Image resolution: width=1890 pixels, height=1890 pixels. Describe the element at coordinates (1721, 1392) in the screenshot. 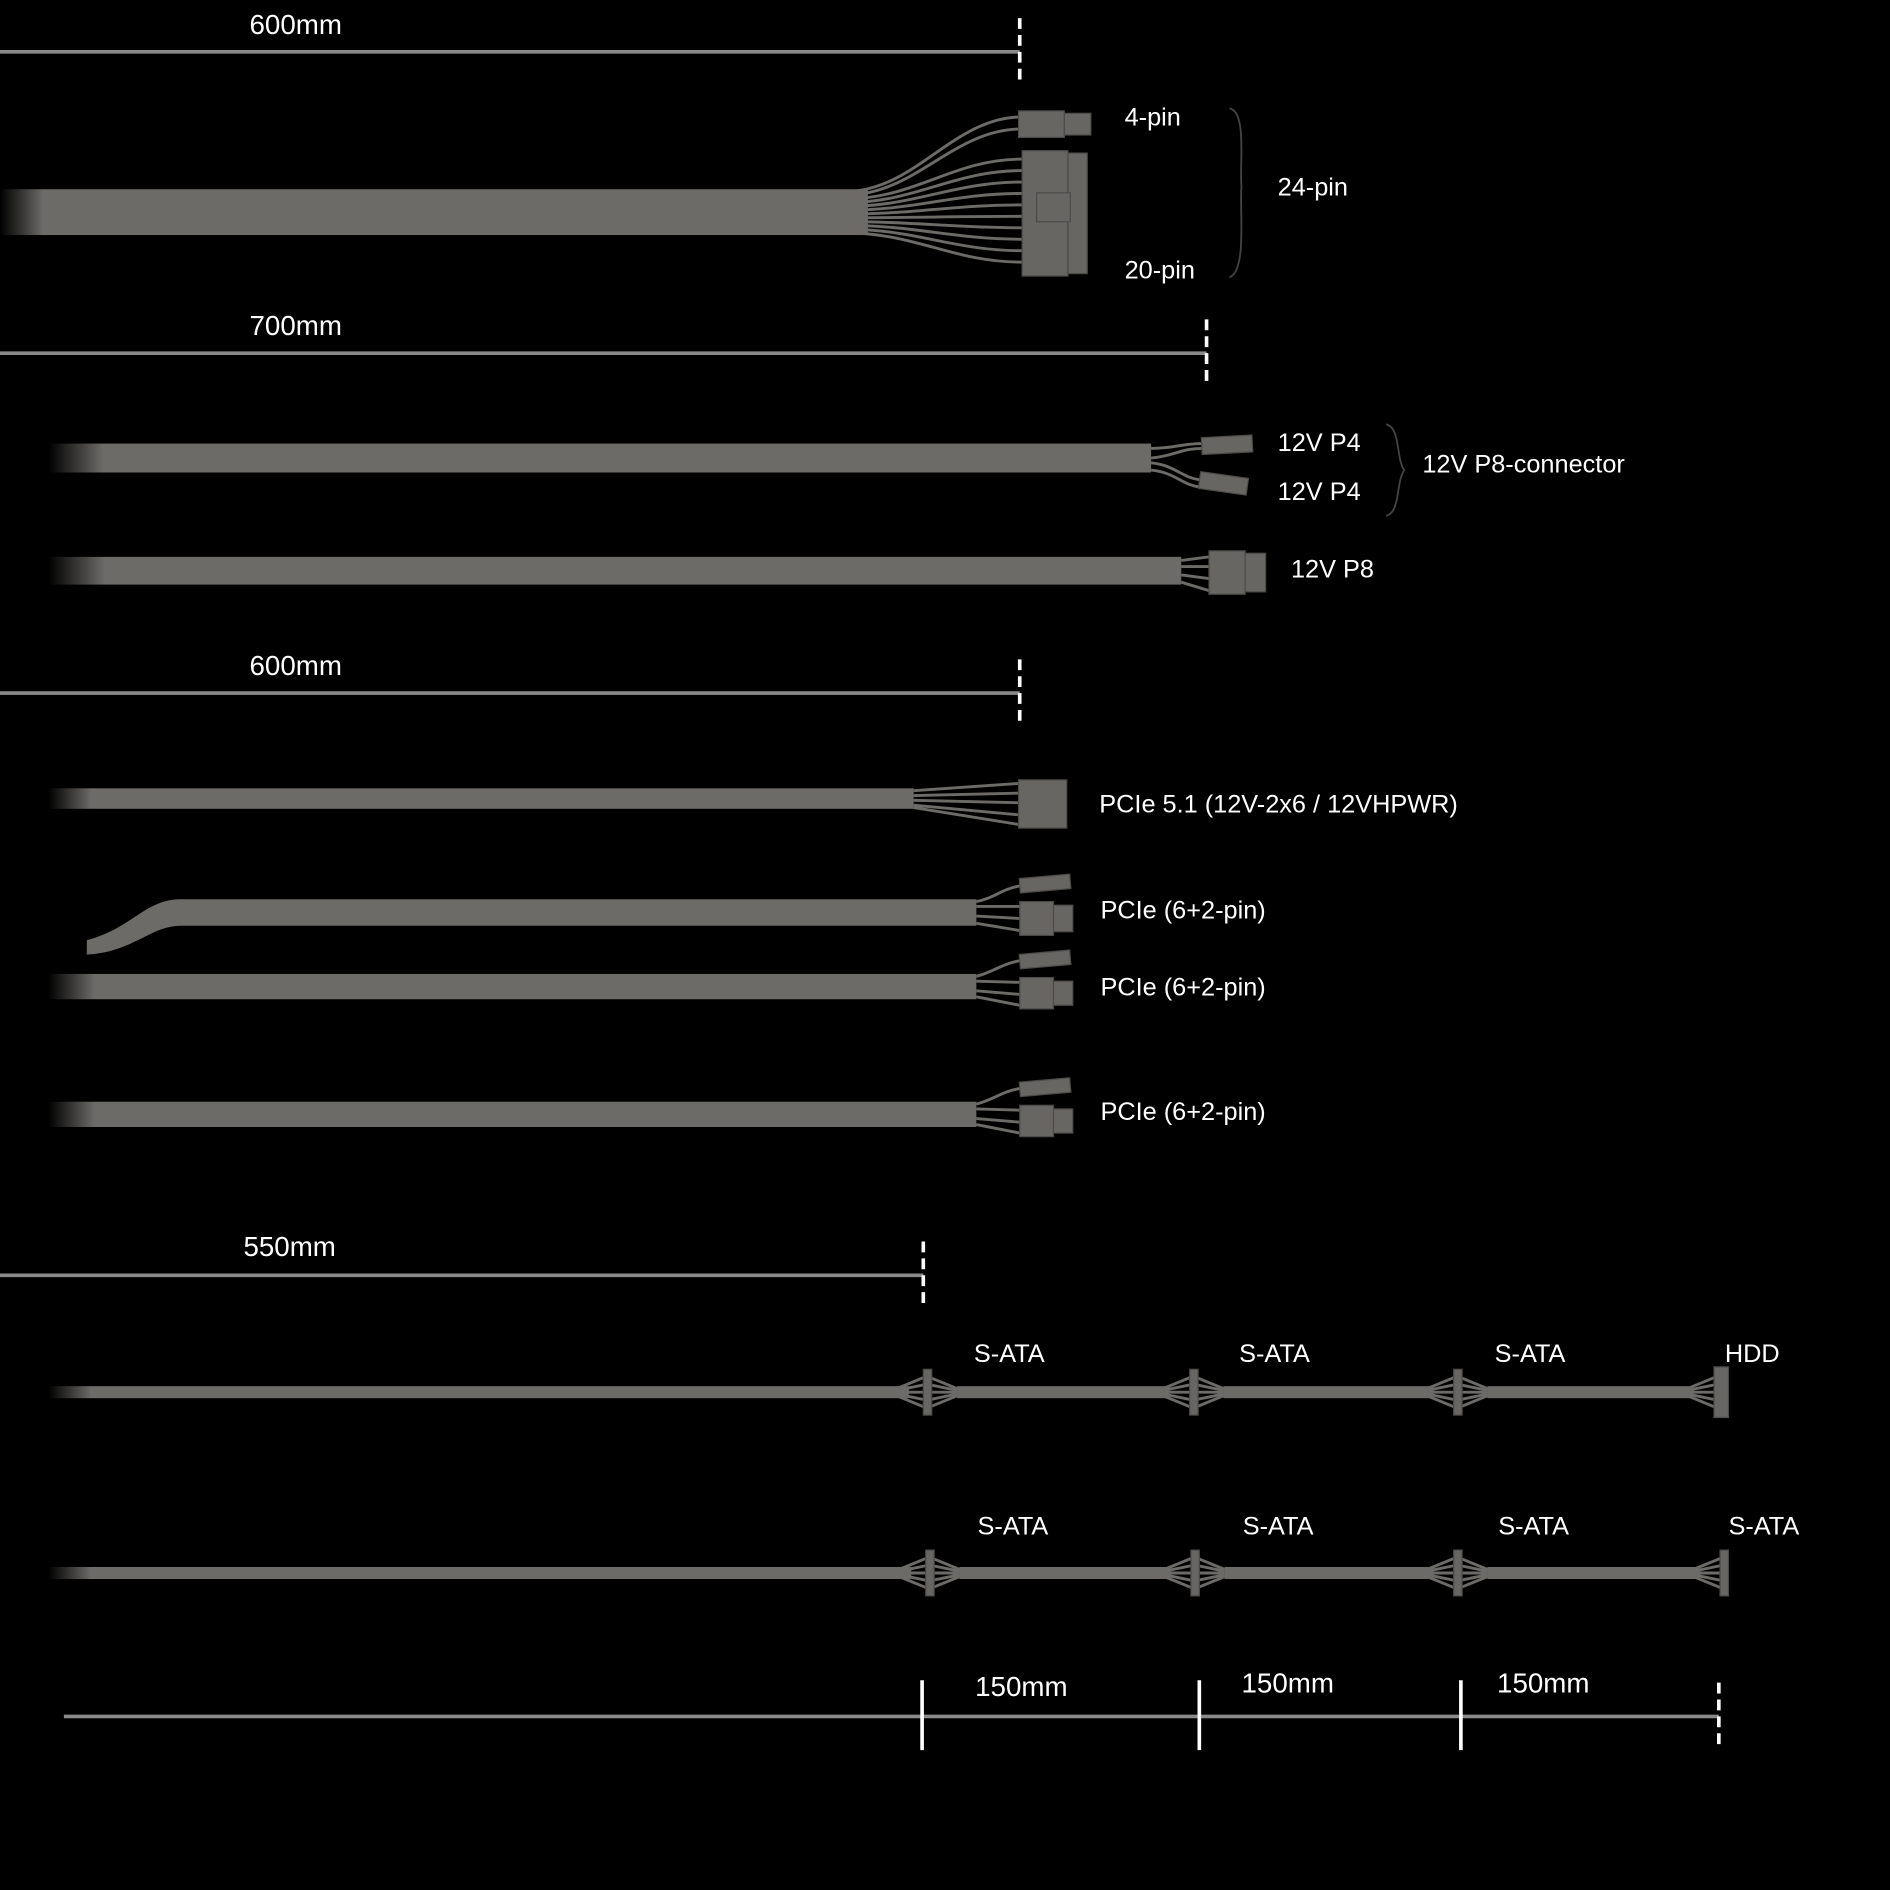

I see `hdd-molex-connector` at that location.